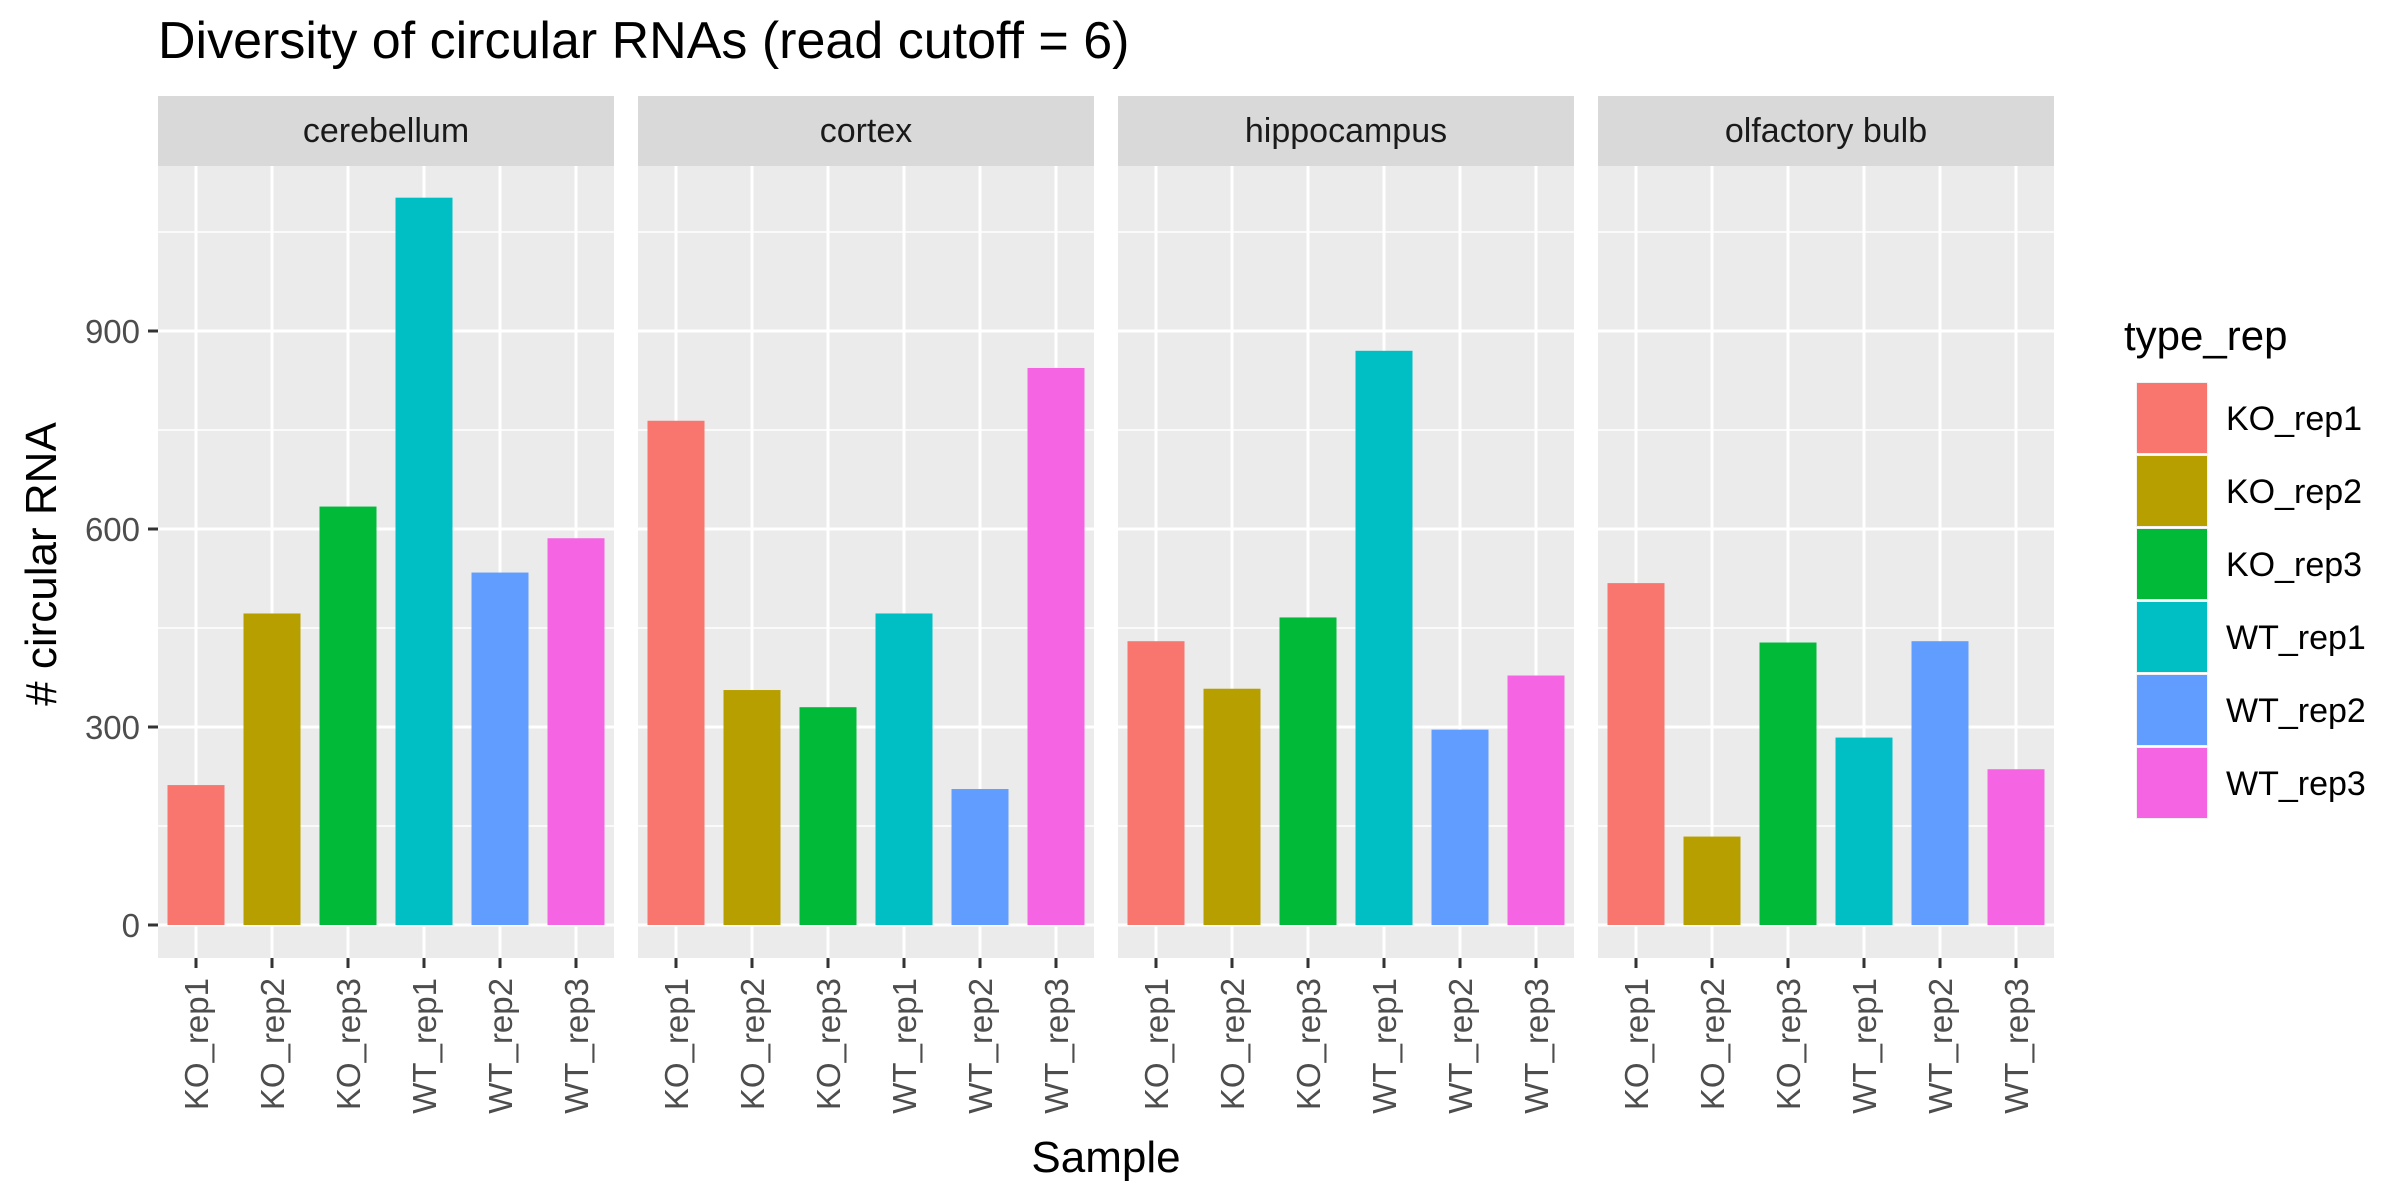 This screenshot has height=1200, width=2400. I want to click on legend-label: WT_rep2, so click(2296, 711).